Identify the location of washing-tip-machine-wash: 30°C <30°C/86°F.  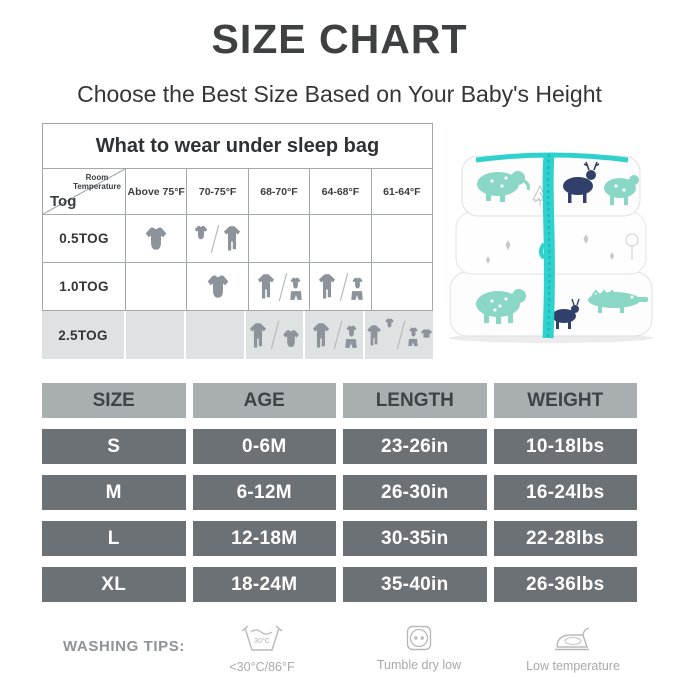
(262, 649).